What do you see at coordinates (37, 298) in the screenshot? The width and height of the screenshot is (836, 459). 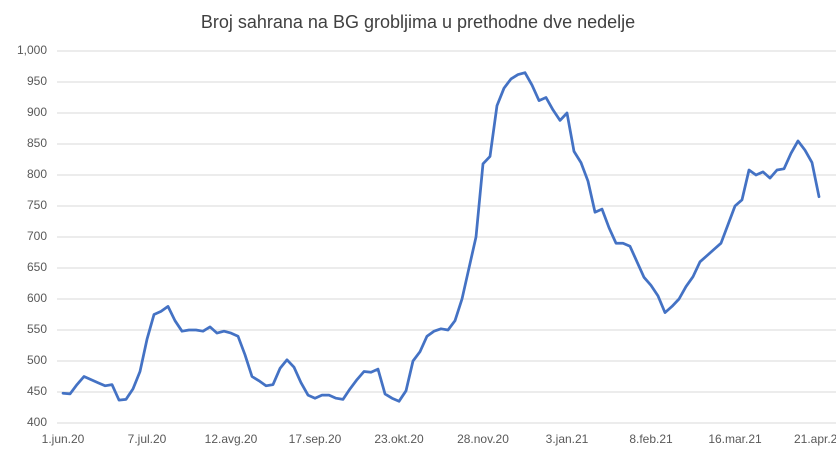 I see `y-tick-label: 600` at bounding box center [37, 298].